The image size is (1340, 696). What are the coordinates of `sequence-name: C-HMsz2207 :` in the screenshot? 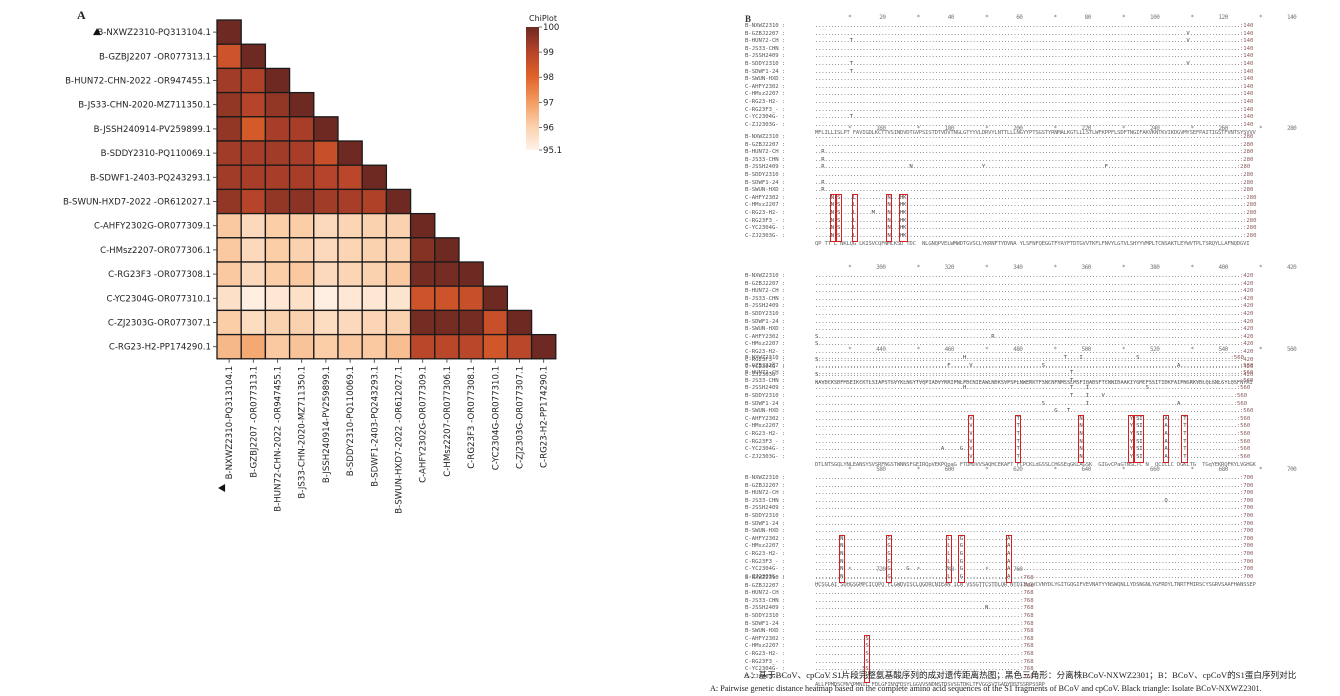 It's located at (765, 546).